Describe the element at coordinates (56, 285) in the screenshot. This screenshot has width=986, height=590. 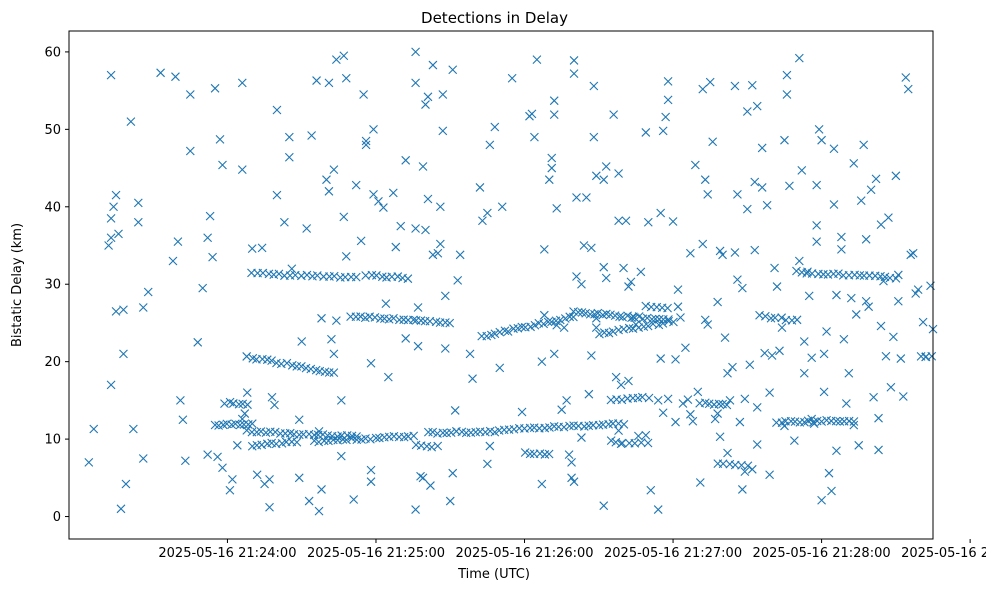
I see `y-axis: 0 10 20 30 40 50 60` at that location.